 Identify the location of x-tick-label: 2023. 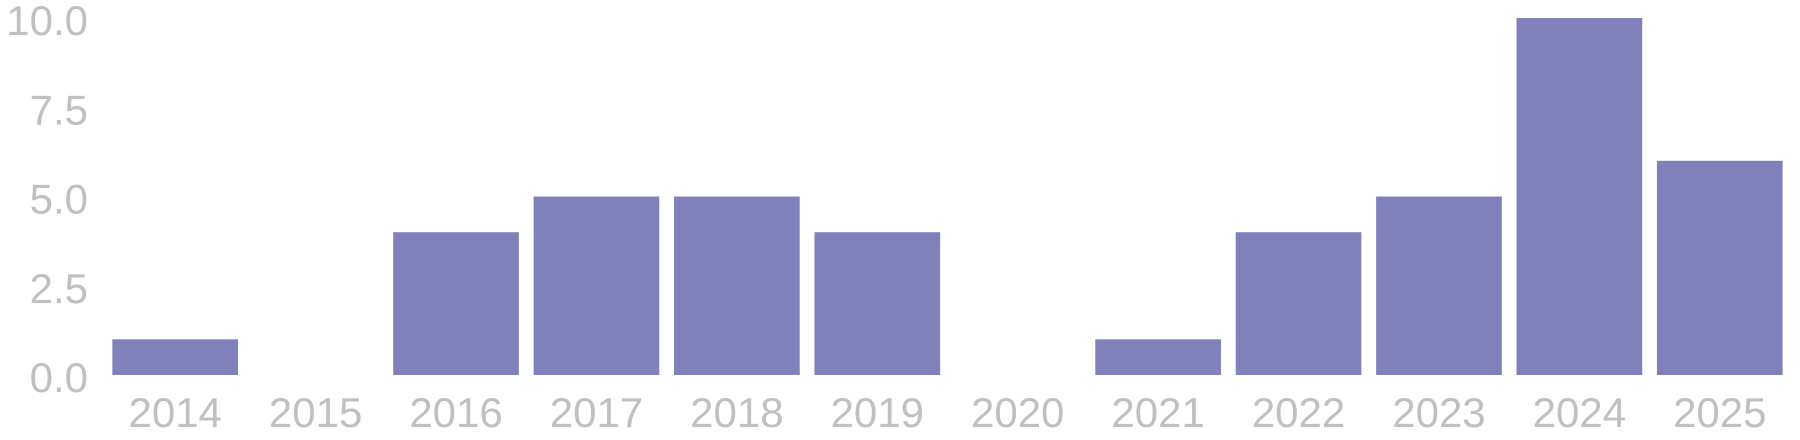
(1438, 412).